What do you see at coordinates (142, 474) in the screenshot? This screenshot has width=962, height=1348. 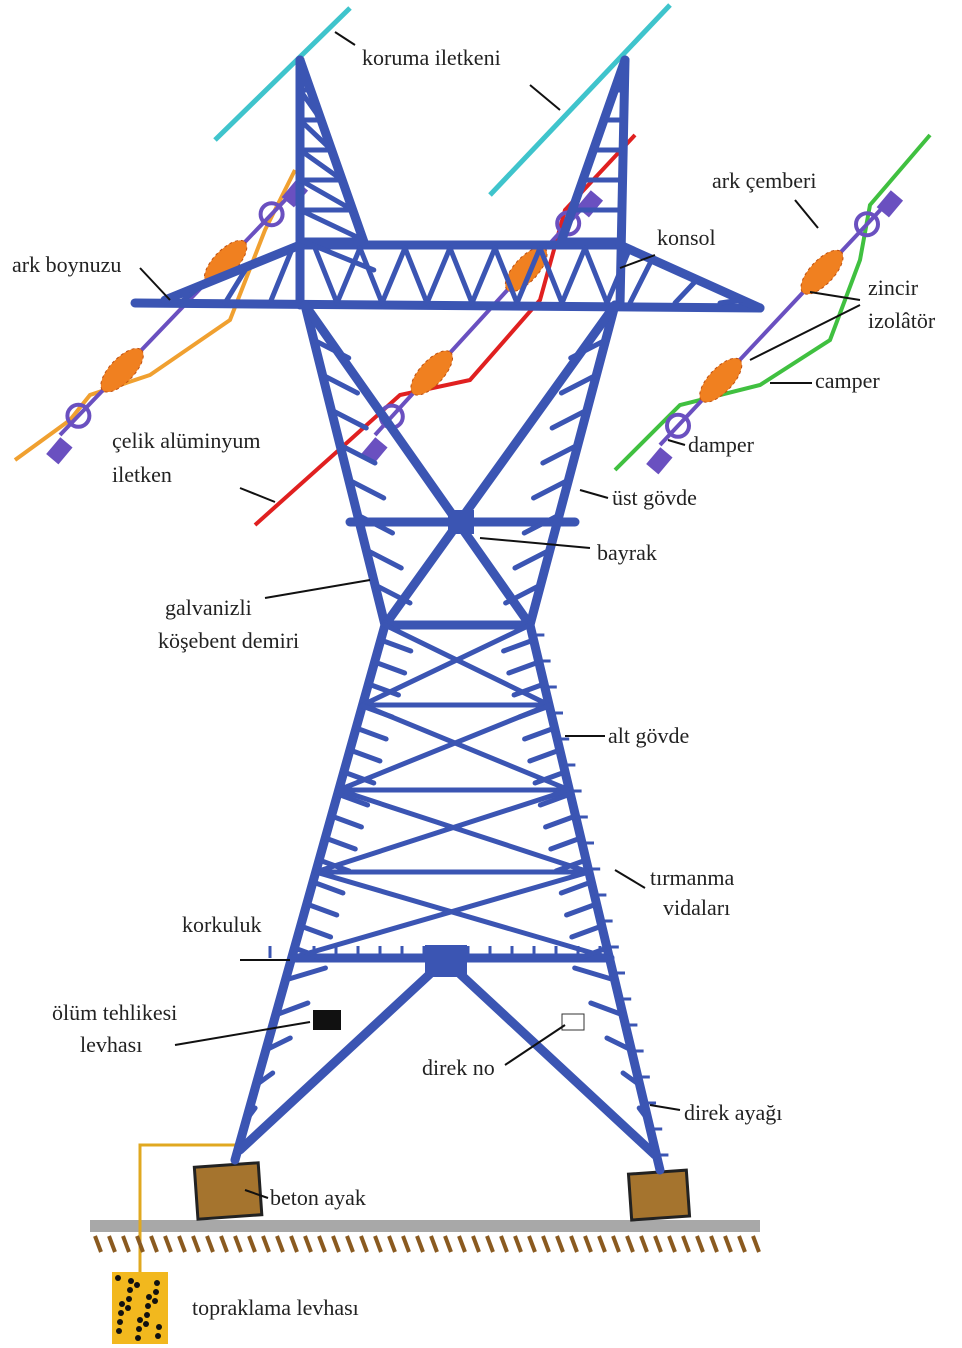 I see `label: iletken` at bounding box center [142, 474].